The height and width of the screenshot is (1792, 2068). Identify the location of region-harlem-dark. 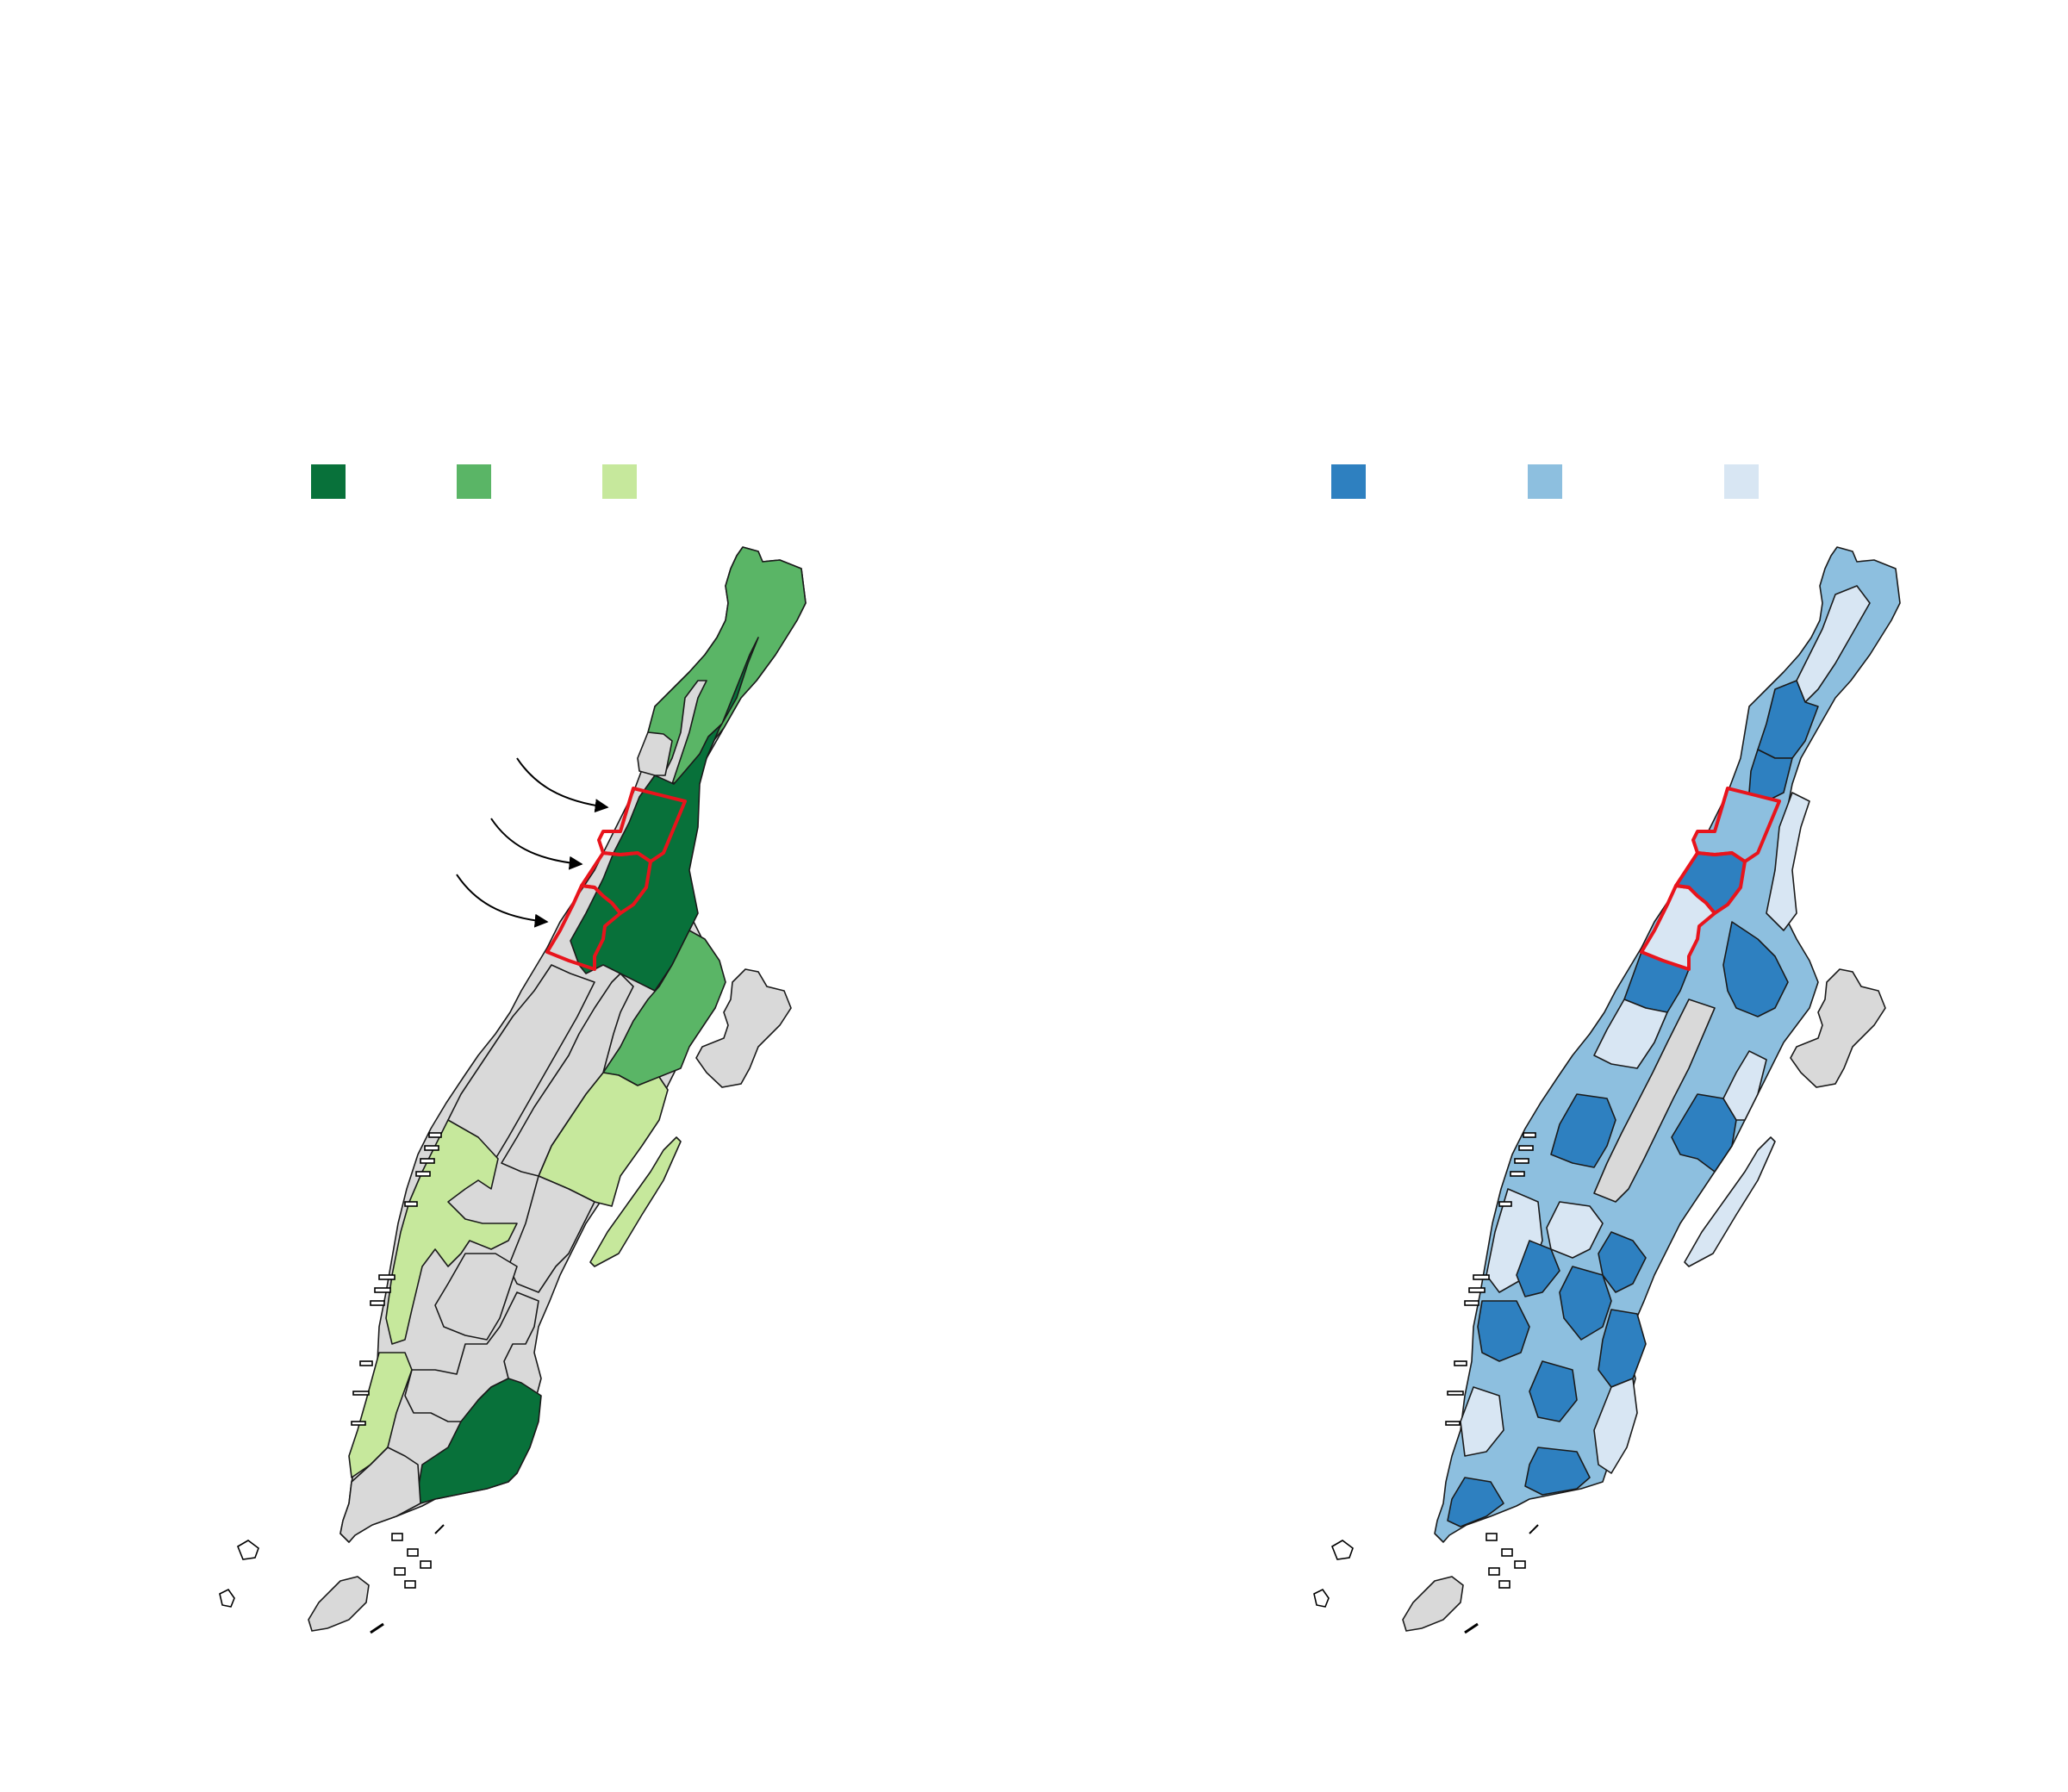
(1755, 969).